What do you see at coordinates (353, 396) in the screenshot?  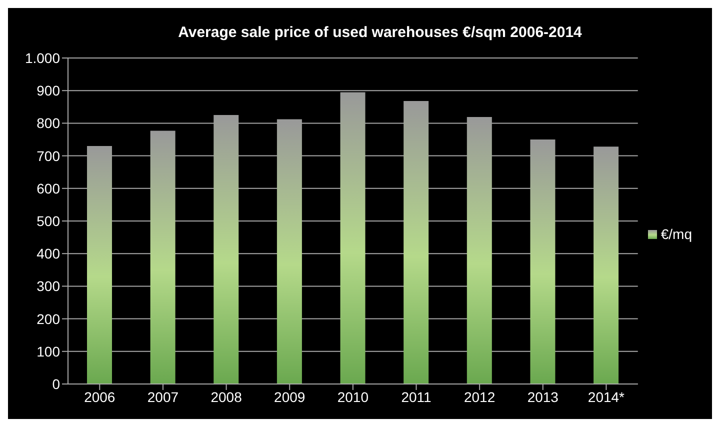 I see `x-tick-label: 2010` at bounding box center [353, 396].